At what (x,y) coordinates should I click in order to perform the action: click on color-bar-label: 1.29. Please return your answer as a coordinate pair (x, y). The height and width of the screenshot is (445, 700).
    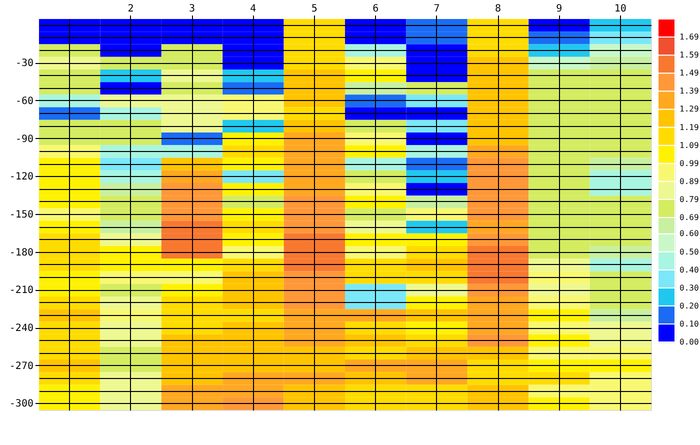
    Looking at the image, I should click on (689, 109).